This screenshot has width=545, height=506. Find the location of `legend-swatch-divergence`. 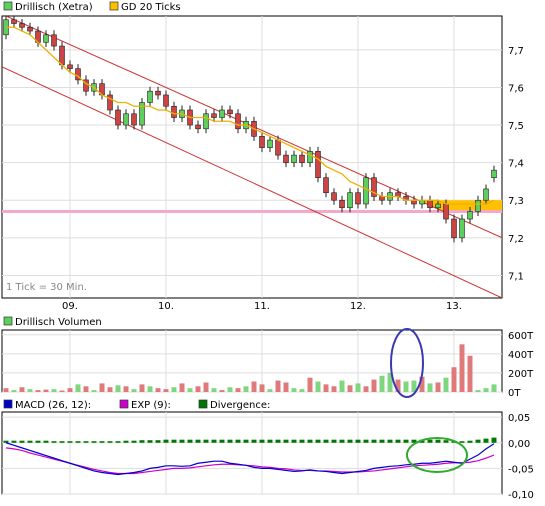

legend-swatch-divergence is located at coordinates (203, 404).